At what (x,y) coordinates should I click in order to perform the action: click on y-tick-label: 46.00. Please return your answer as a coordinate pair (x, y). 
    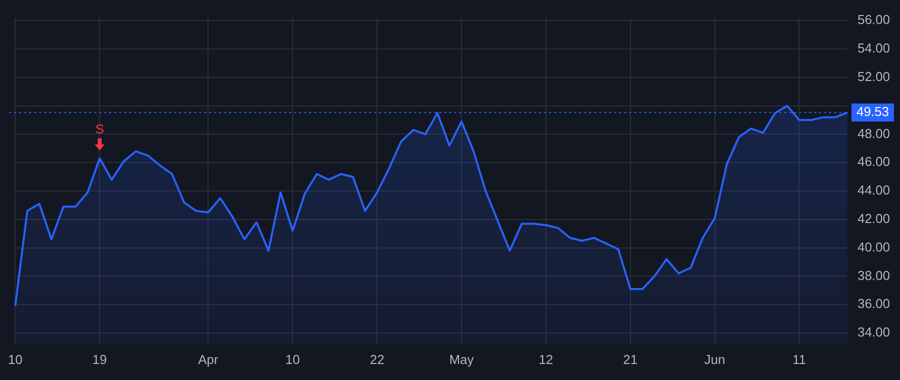
    Looking at the image, I should click on (873, 162).